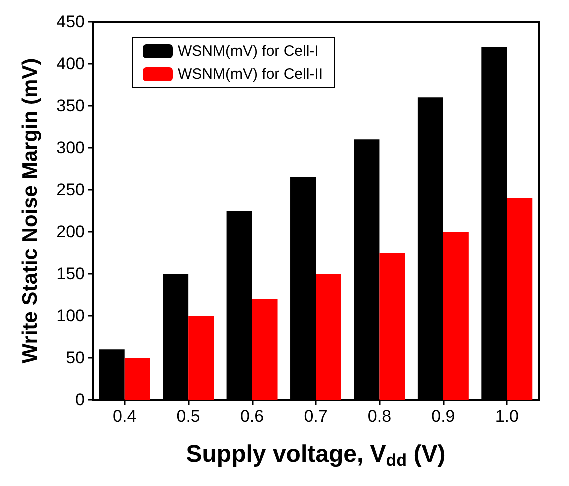 This screenshot has width=569, height=486. Describe the element at coordinates (30, 211) in the screenshot. I see `y-axis-title: Write Static Noise Margin (mV)` at that location.